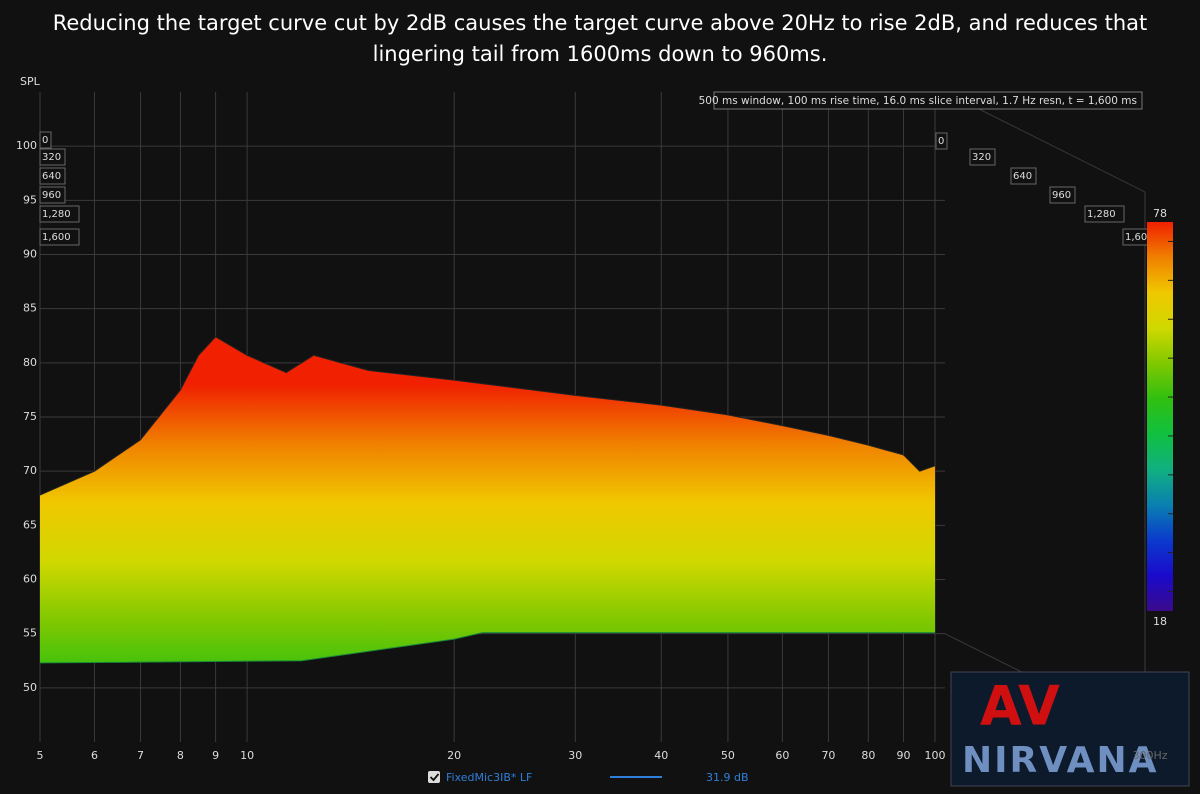 This screenshot has width=1200, height=794. Describe the element at coordinates (40, 755) in the screenshot. I see `x-tick-label: 5` at that location.